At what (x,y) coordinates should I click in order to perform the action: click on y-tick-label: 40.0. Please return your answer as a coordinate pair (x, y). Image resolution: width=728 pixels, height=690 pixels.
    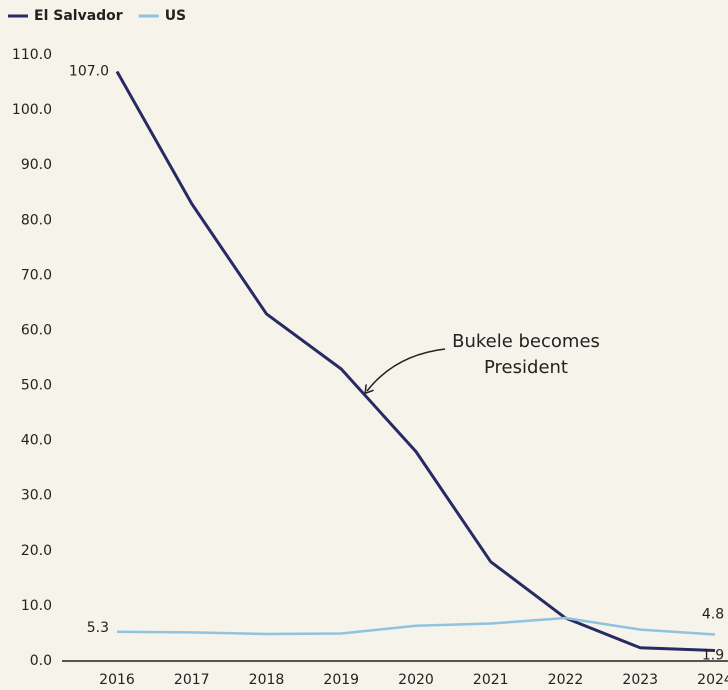
    Looking at the image, I should click on (36, 441).